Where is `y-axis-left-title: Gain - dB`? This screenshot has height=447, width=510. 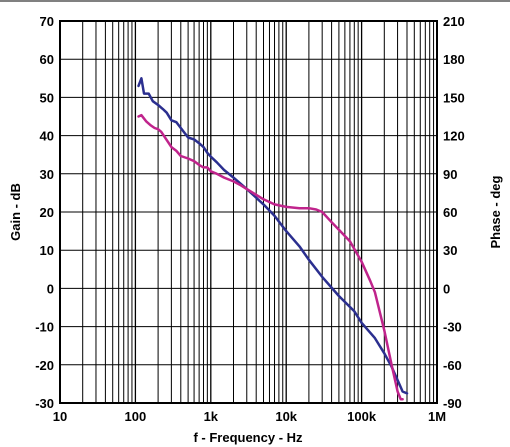 y-axis-left-title: Gain - dB is located at coordinates (15, 212).